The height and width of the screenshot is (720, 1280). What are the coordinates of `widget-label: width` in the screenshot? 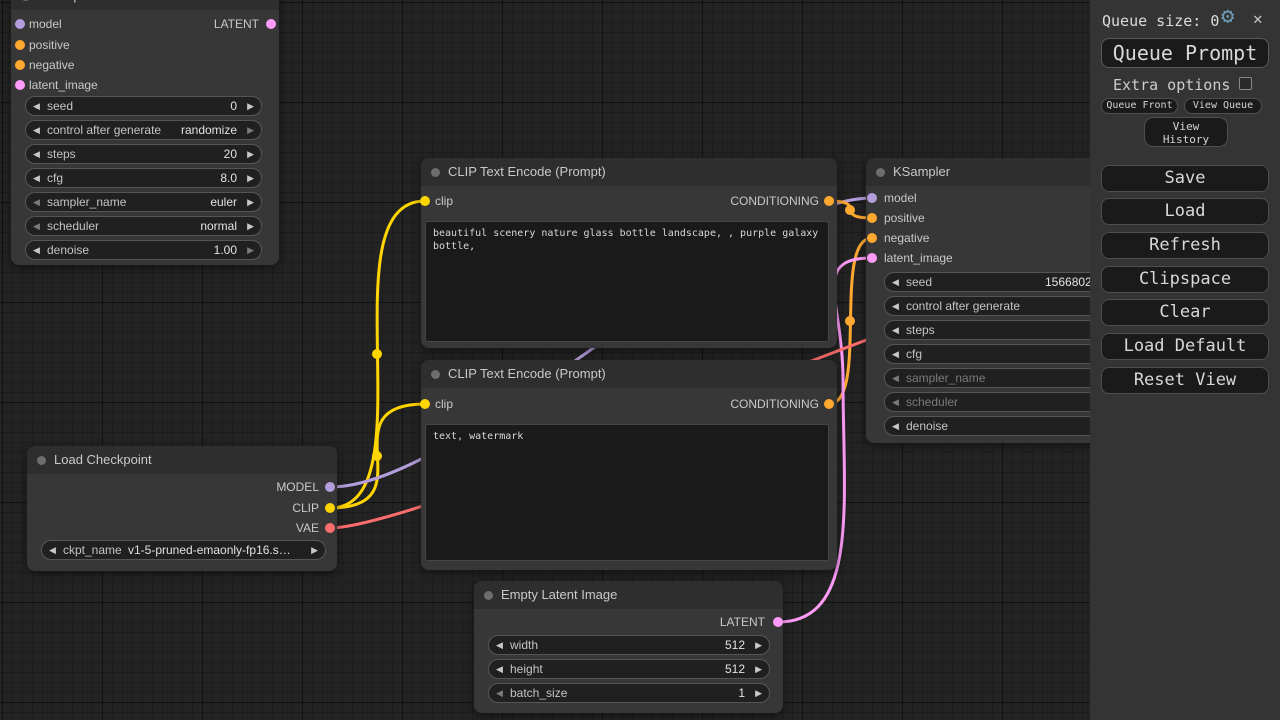 It's located at (524, 645).